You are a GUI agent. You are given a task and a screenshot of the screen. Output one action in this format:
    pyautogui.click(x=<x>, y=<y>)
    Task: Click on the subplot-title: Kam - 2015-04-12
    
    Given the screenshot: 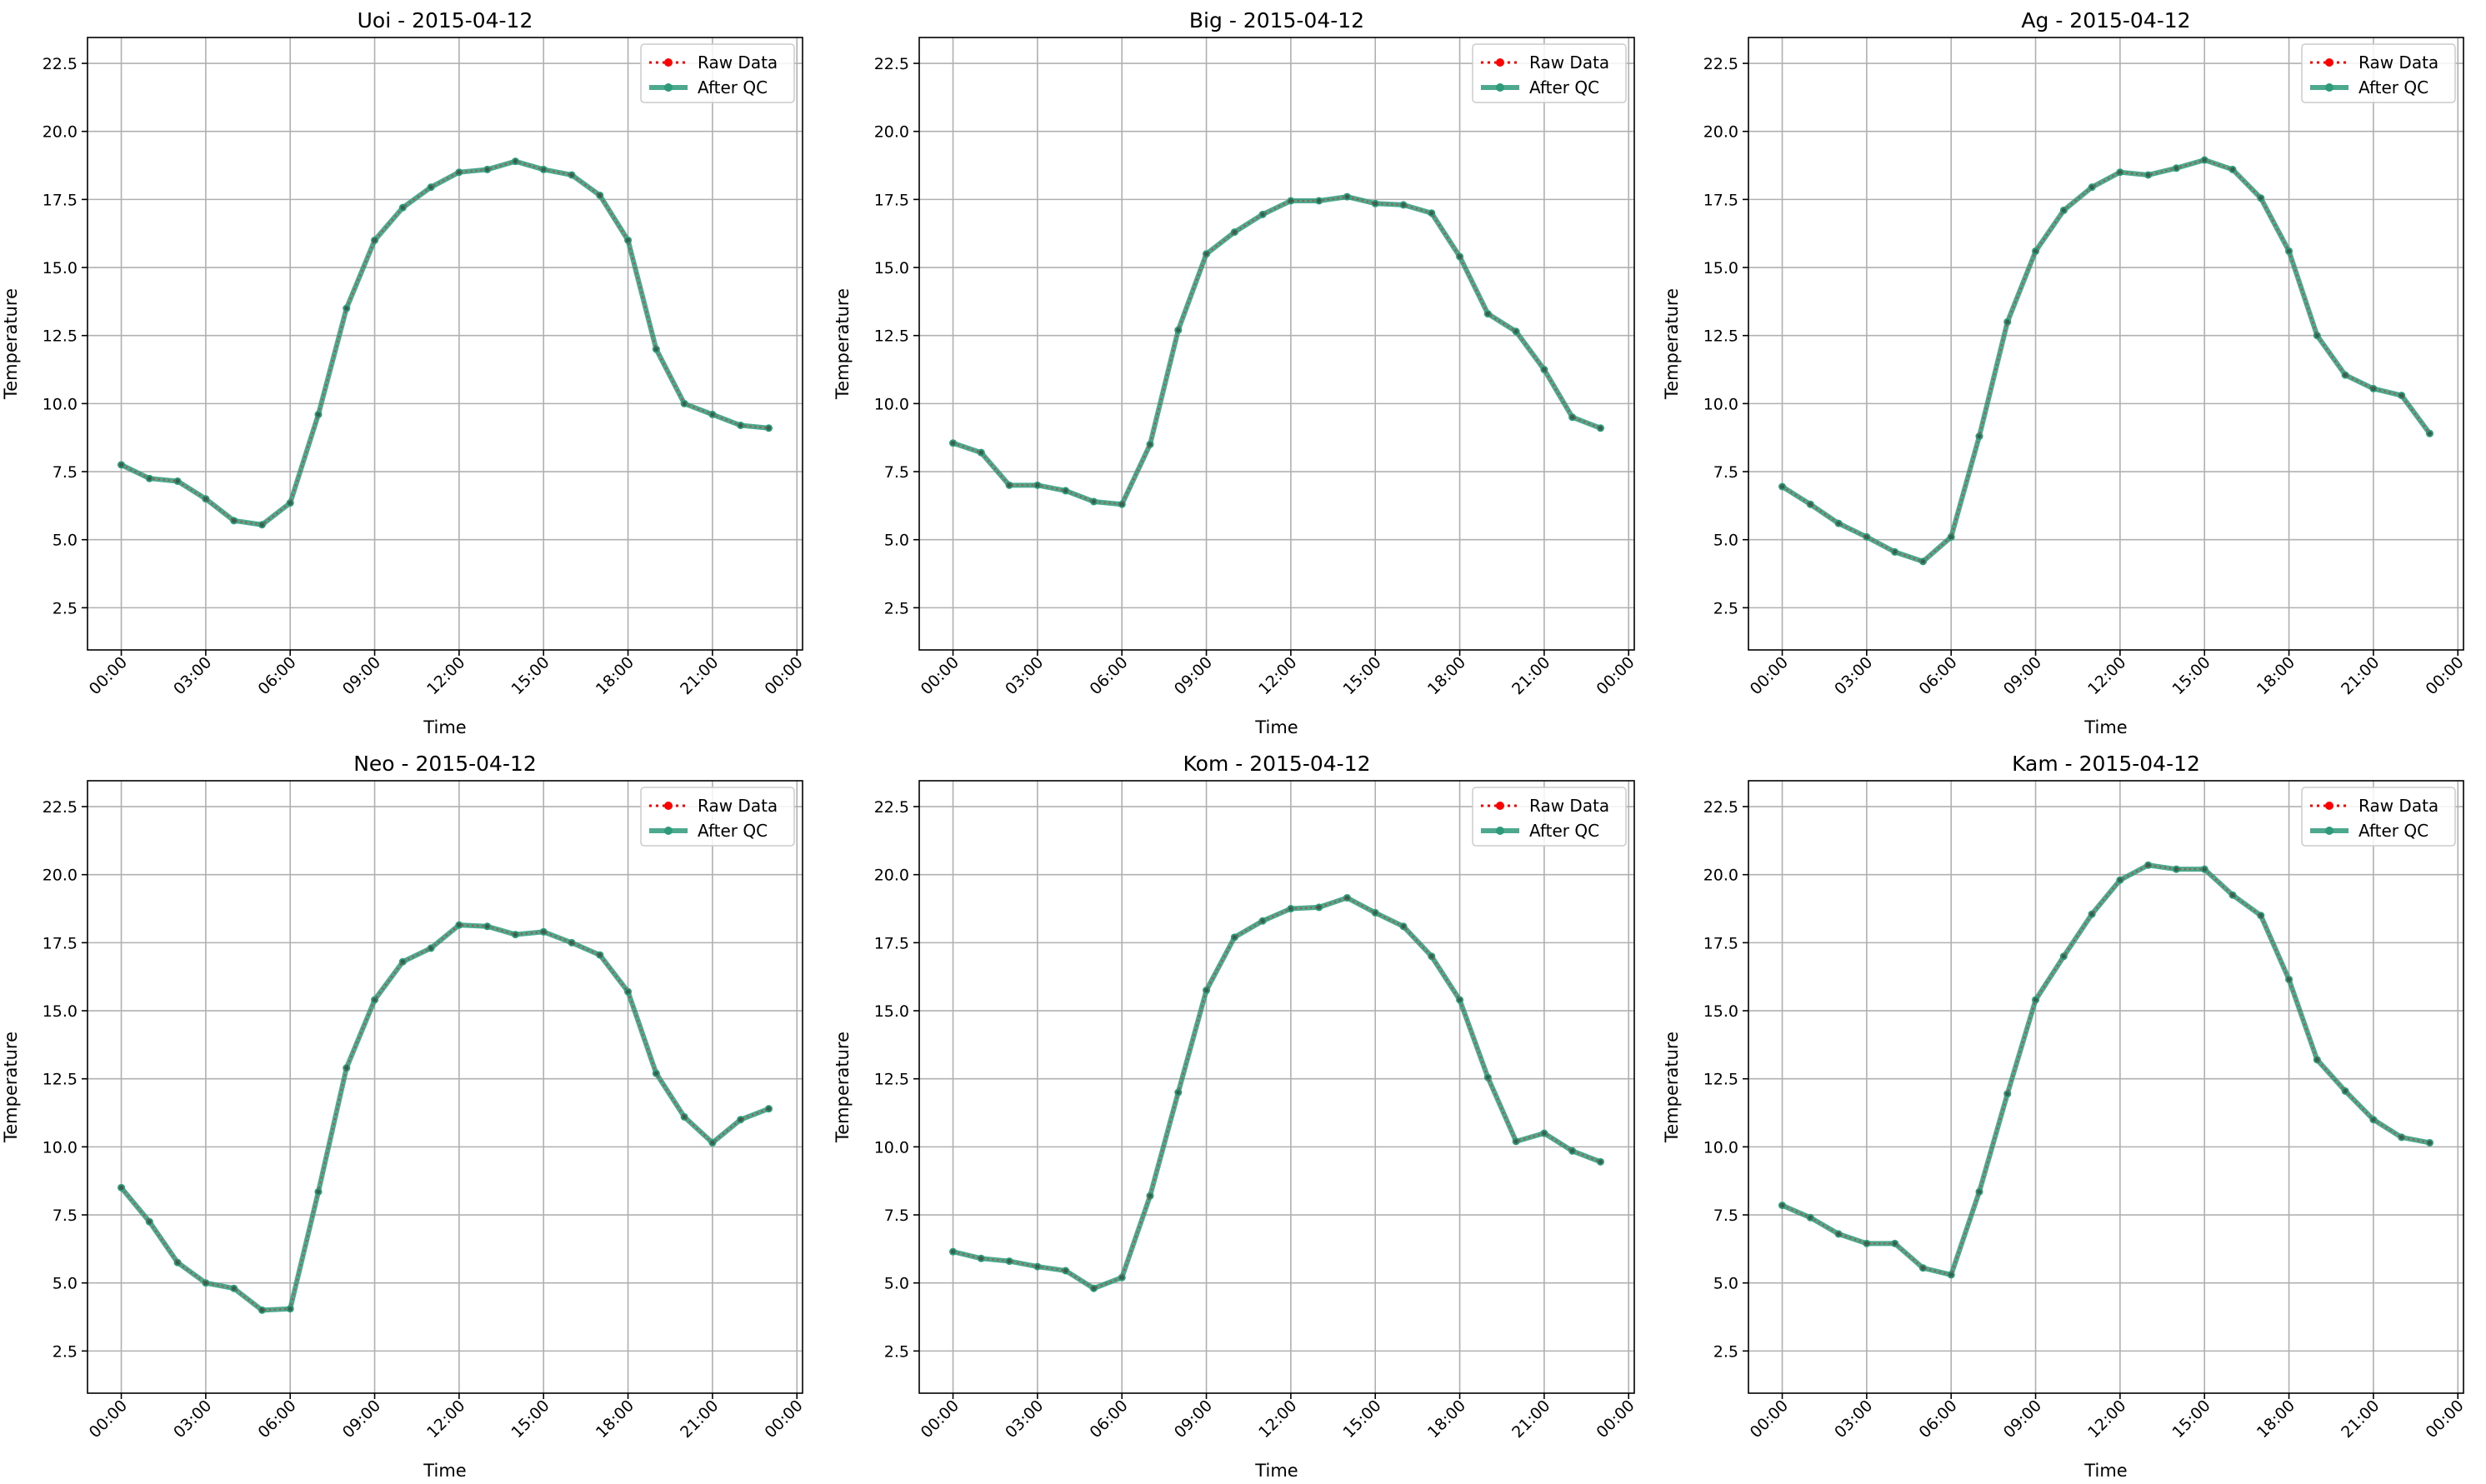 What is the action you would take?
    pyautogui.click(x=2106, y=764)
    